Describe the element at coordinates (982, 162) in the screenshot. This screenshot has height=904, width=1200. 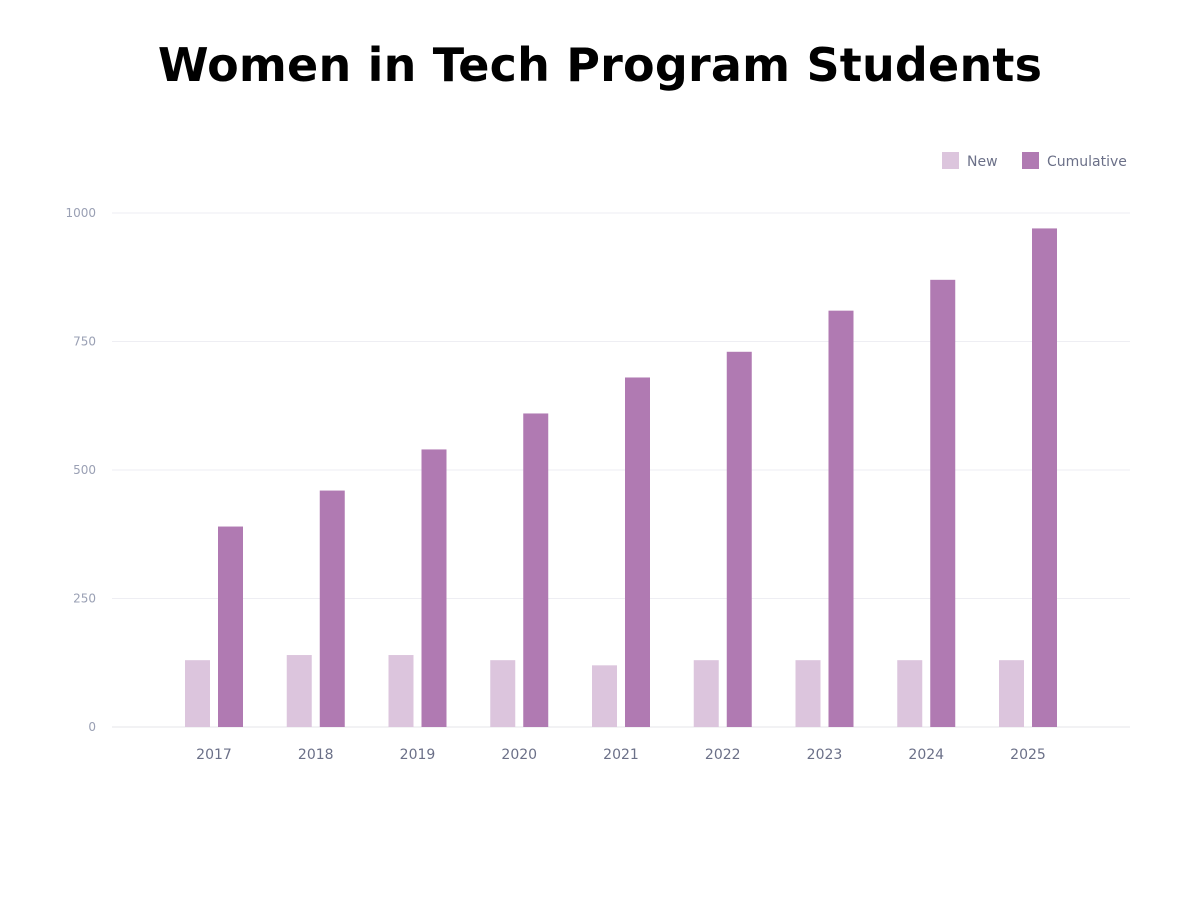
I see `legend-label-new: New` at that location.